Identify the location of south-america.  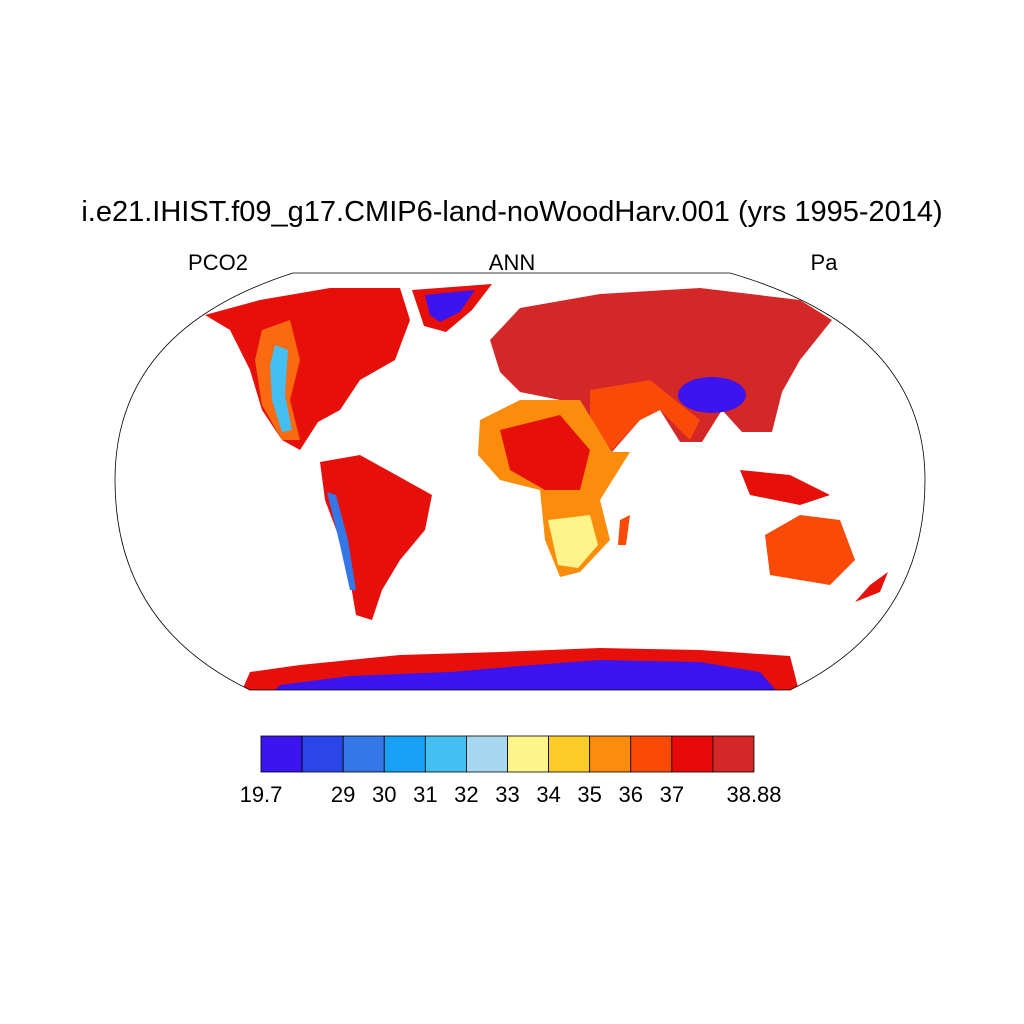
(376, 537).